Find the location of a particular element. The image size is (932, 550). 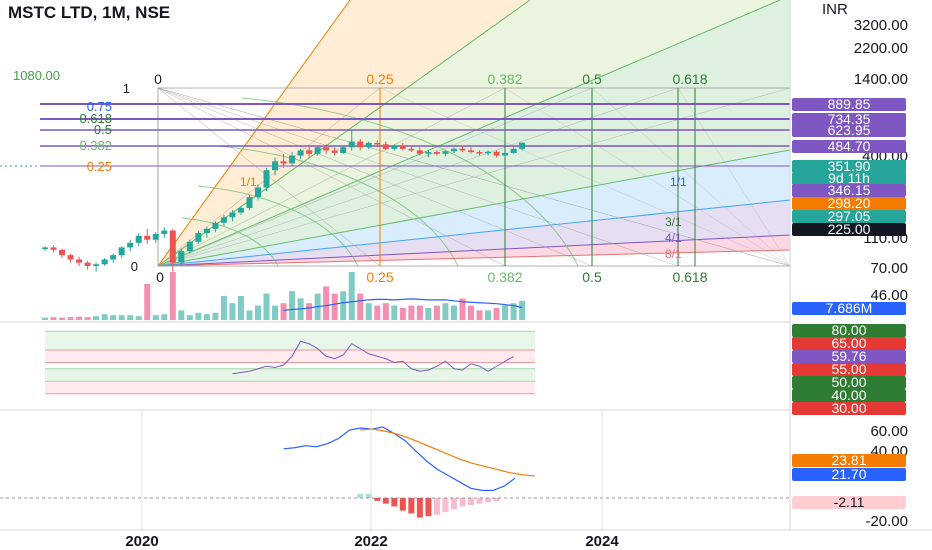

rsi-badge-text: 59.76 is located at coordinates (848, 356).